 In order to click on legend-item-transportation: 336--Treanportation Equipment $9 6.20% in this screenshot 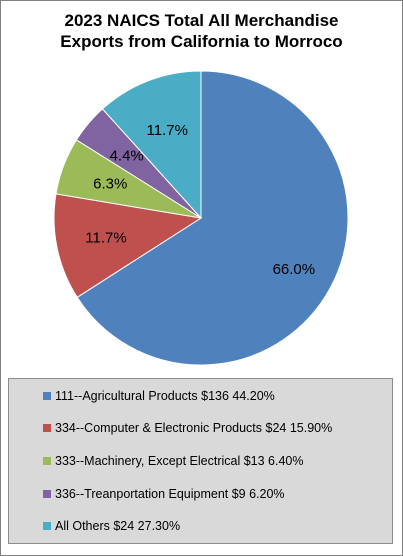, I will do `click(164, 494)`.